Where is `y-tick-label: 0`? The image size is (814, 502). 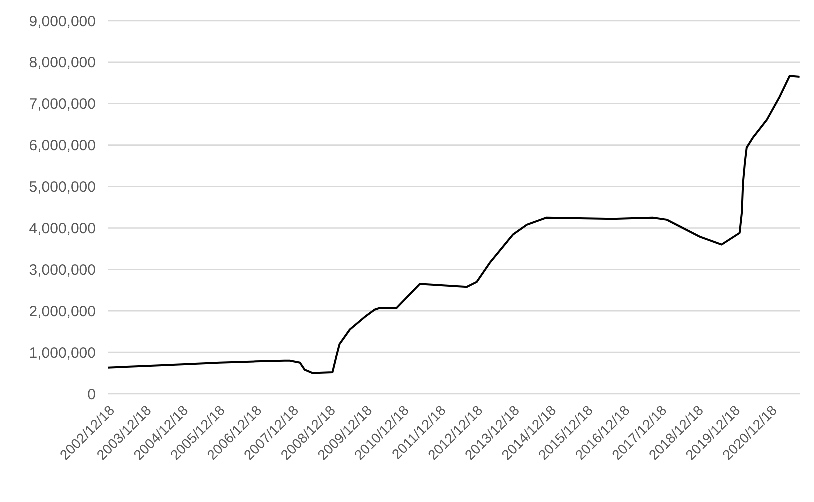 y-tick-label: 0 is located at coordinates (92, 395).